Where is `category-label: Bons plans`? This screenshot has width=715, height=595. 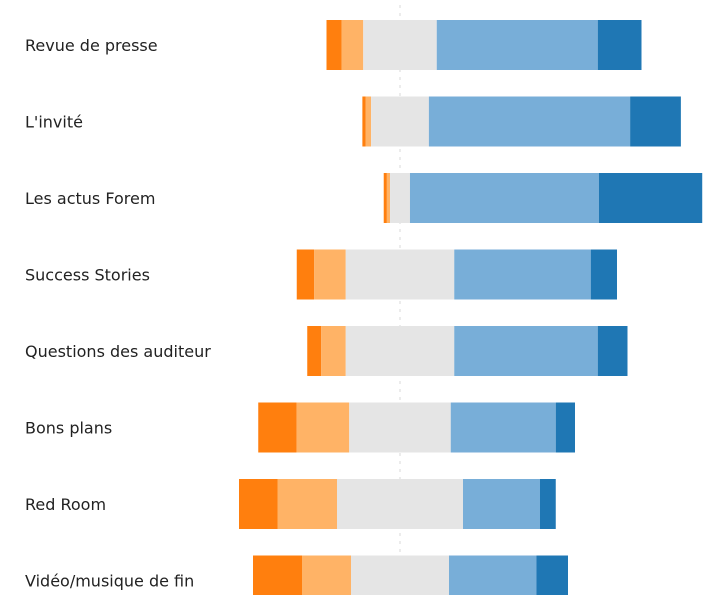 category-label: Bons plans is located at coordinates (68, 428).